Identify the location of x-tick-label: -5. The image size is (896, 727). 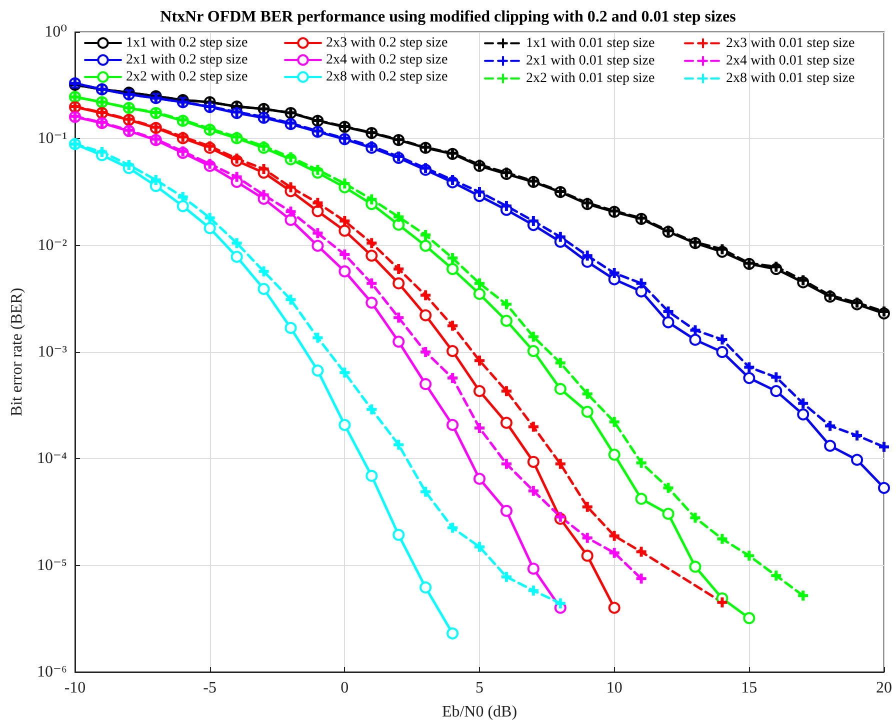
(209, 688).